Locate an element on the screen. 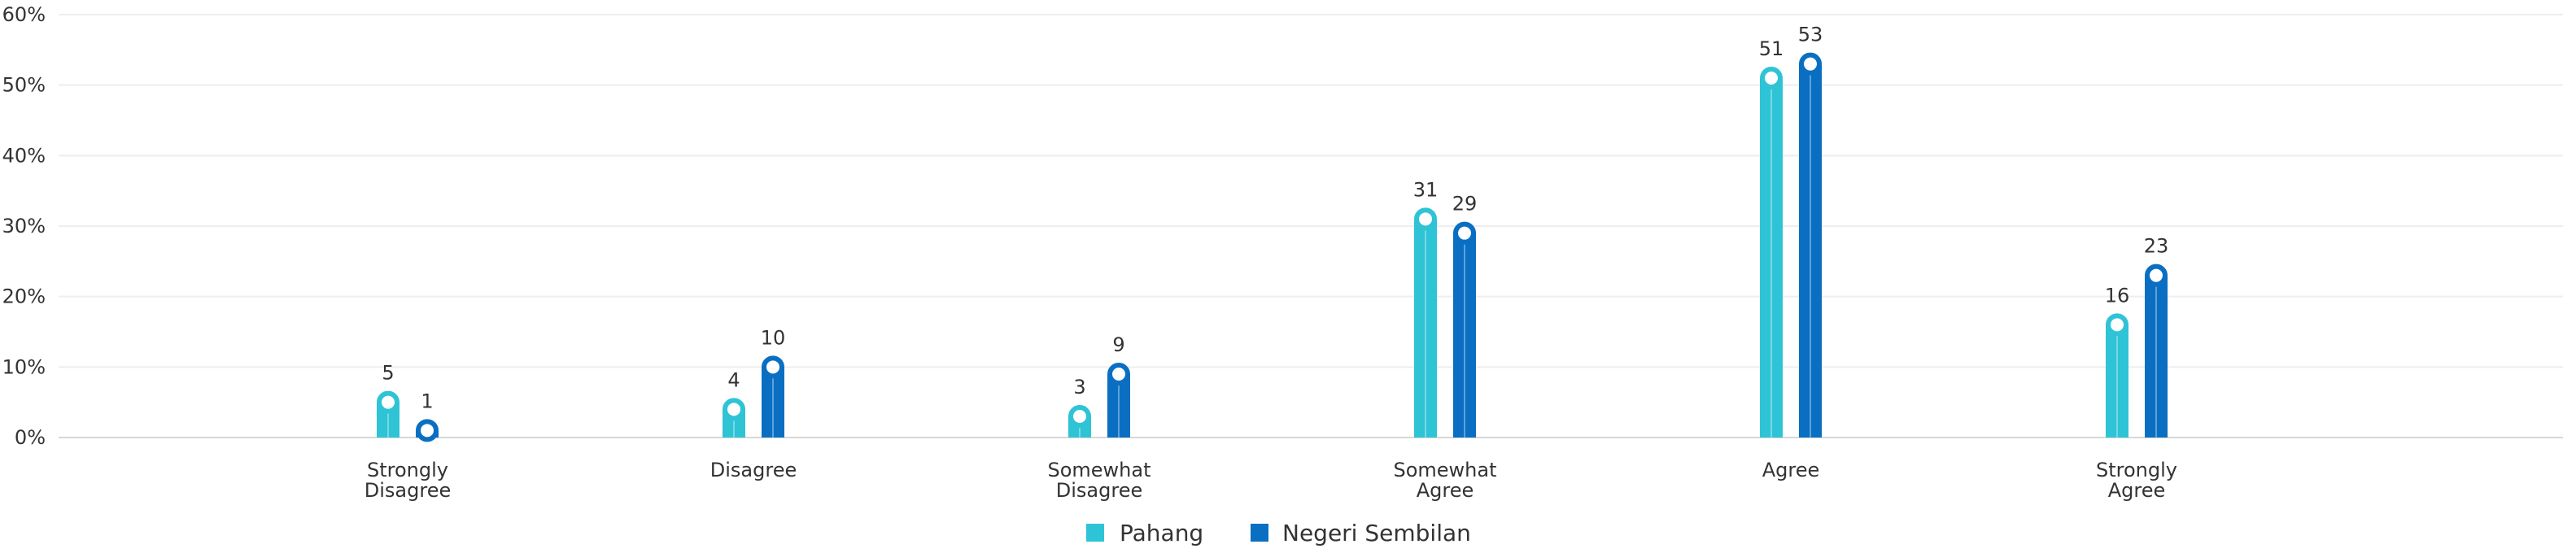  y-axis: 0% 10% 20% 30% 40% 50% 60% is located at coordinates (24, 226).